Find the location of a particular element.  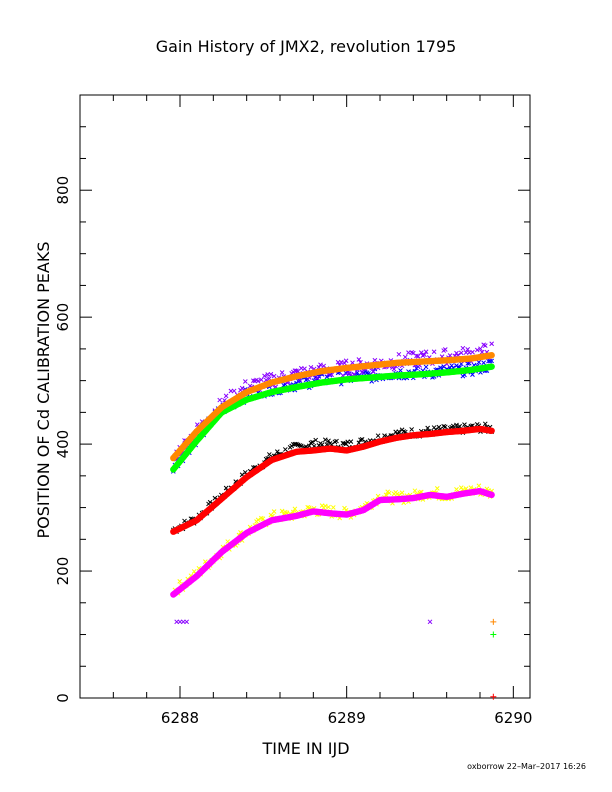

chart-title: Gain History of JMX2, revolution 1795 is located at coordinates (306, 46).